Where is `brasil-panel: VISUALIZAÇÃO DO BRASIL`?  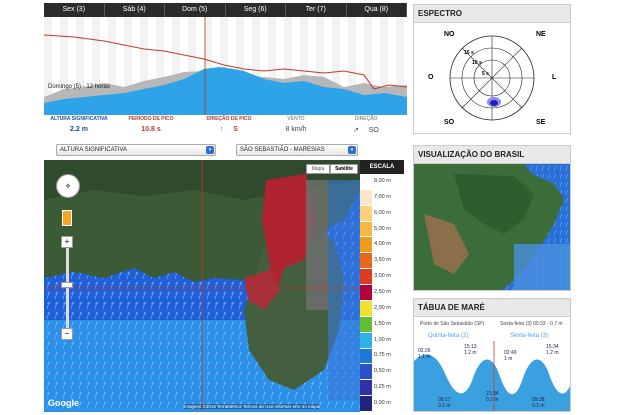 brasil-panel: VISUALIZAÇÃO DO BRASIL is located at coordinates (492, 218).